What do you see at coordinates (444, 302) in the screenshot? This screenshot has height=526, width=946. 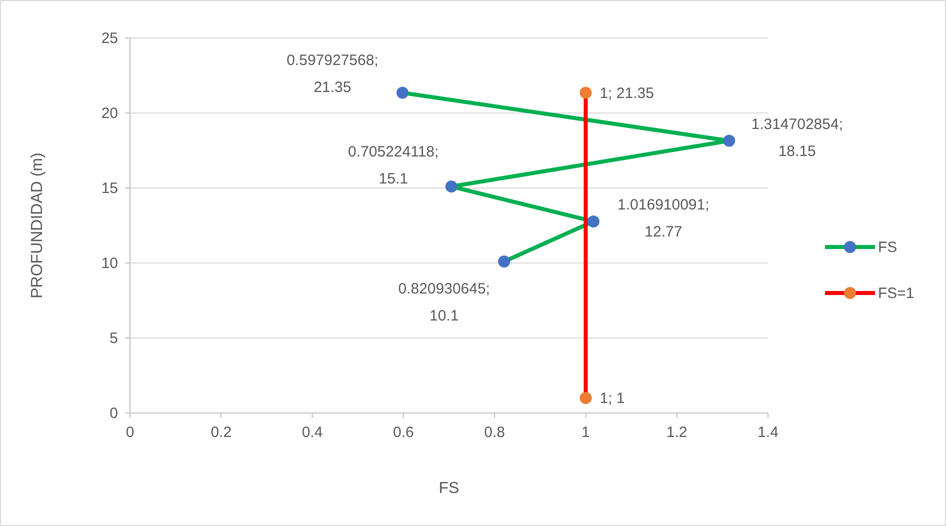 I see `data-label: 0.820930645; 10.1` at bounding box center [444, 302].